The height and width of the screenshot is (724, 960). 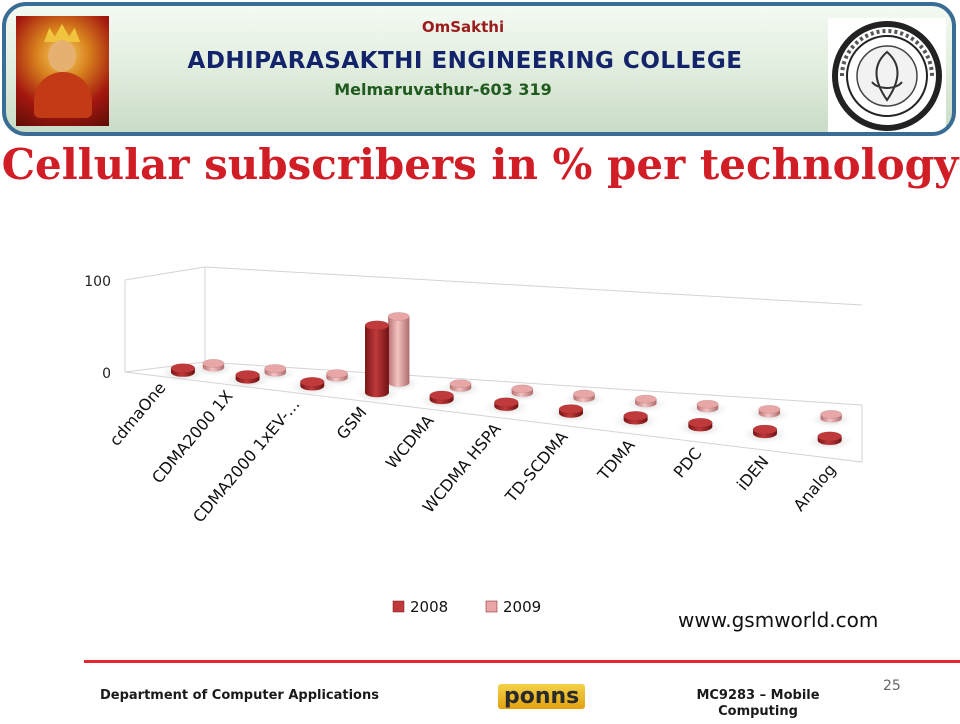 What do you see at coordinates (138, 413) in the screenshot?
I see `x-tick-label: cdmaOne` at bounding box center [138, 413].